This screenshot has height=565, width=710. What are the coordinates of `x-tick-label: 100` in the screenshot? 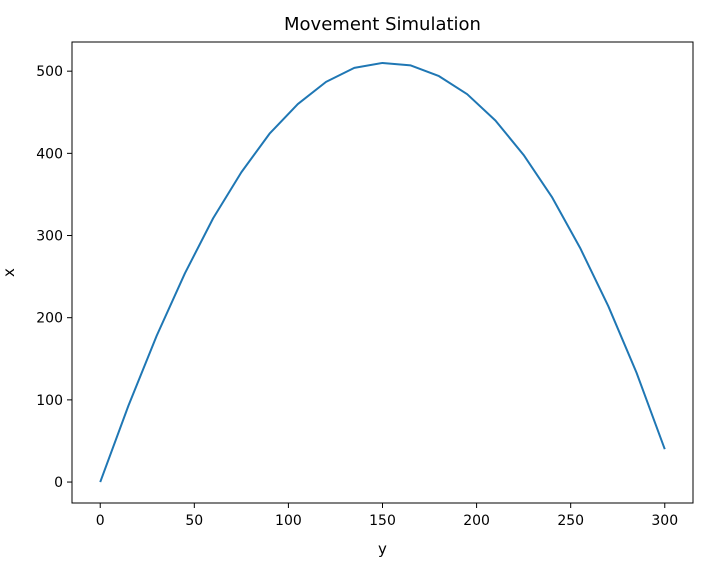 It's located at (288, 521).